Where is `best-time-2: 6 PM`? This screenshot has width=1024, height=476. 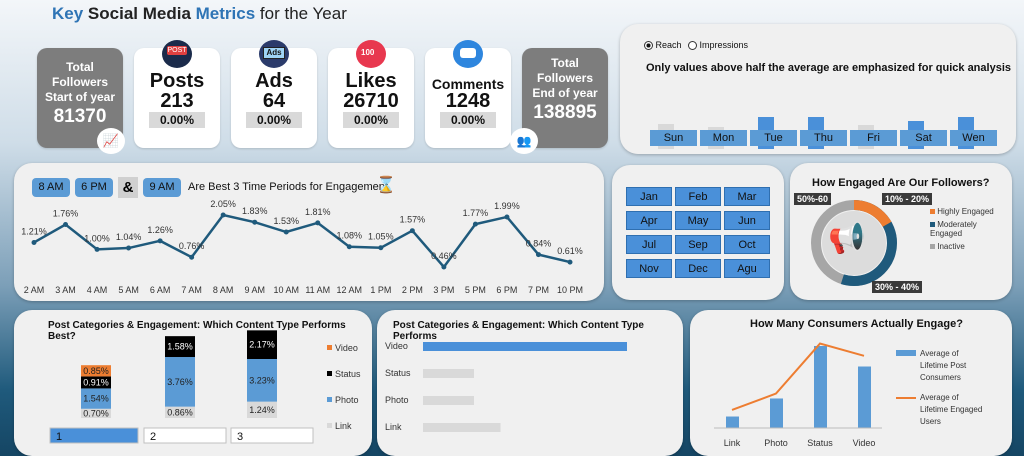
best-time-2: 6 PM is located at coordinates (94, 187).